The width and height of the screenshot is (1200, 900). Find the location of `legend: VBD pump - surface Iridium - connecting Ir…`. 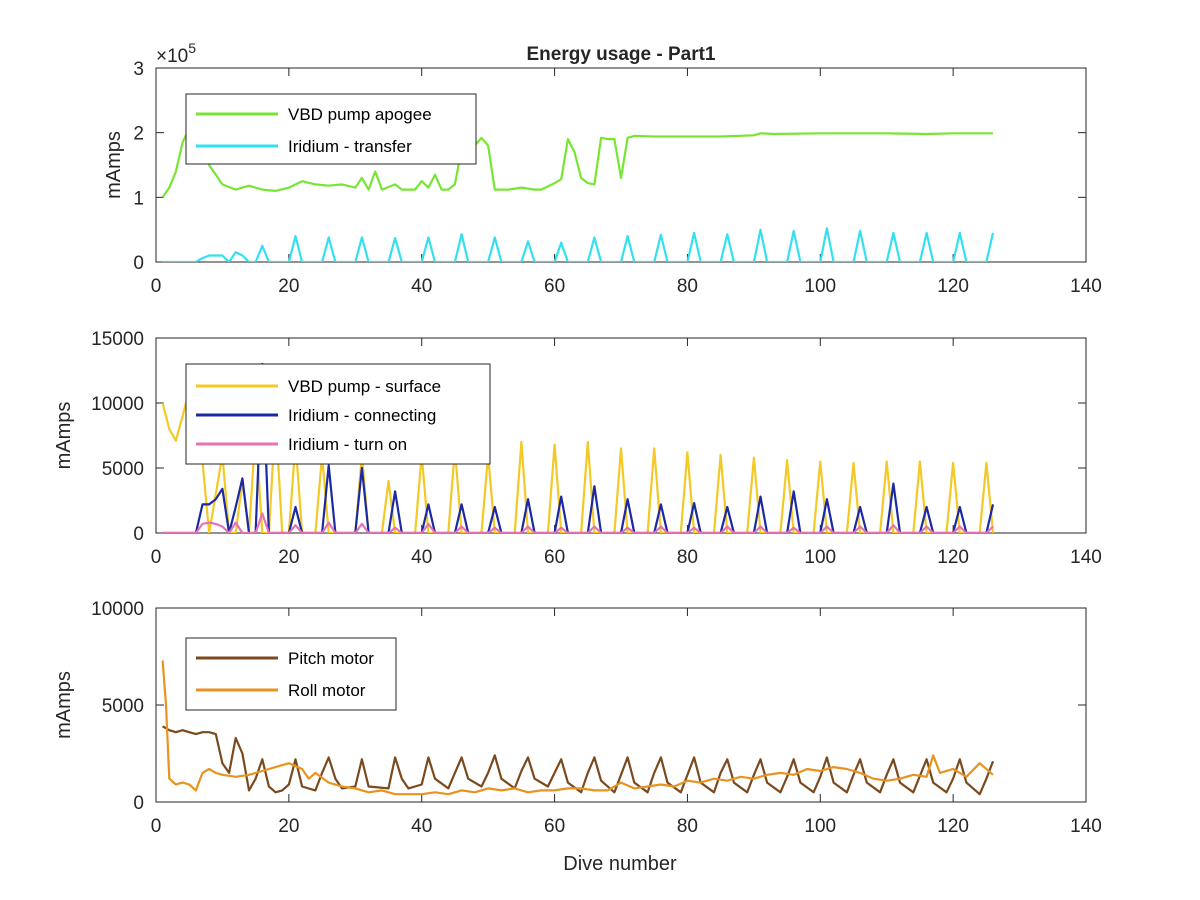

legend: VBD pump - surface Iridium - connecting Ir… is located at coordinates (338, 414).